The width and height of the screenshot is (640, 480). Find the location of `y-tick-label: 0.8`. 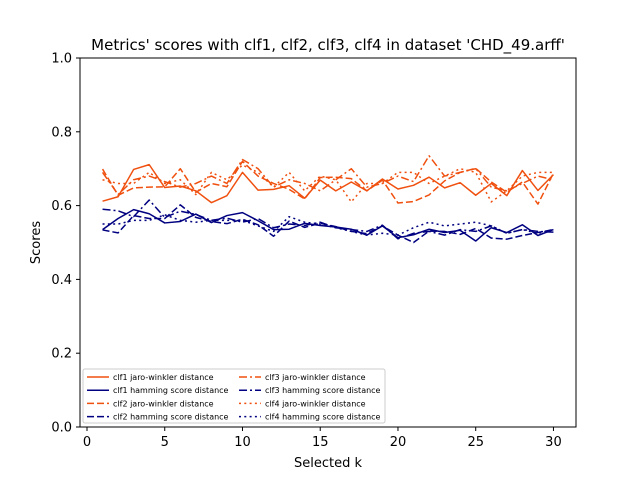

y-tick-label: 0.8 is located at coordinates (61, 132).